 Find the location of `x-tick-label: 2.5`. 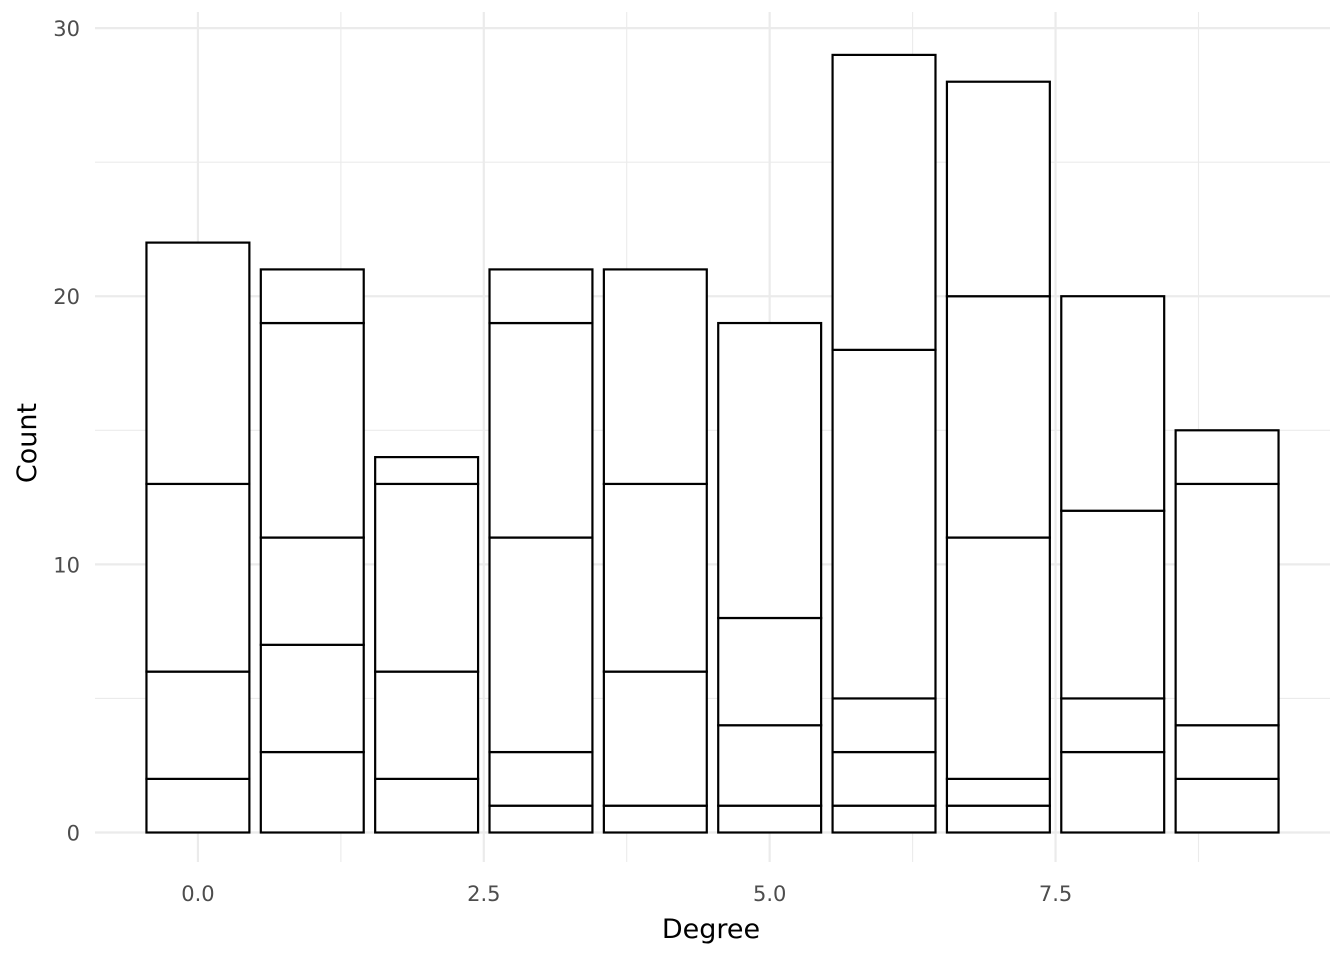

x-tick-label: 2.5 is located at coordinates (483, 894).